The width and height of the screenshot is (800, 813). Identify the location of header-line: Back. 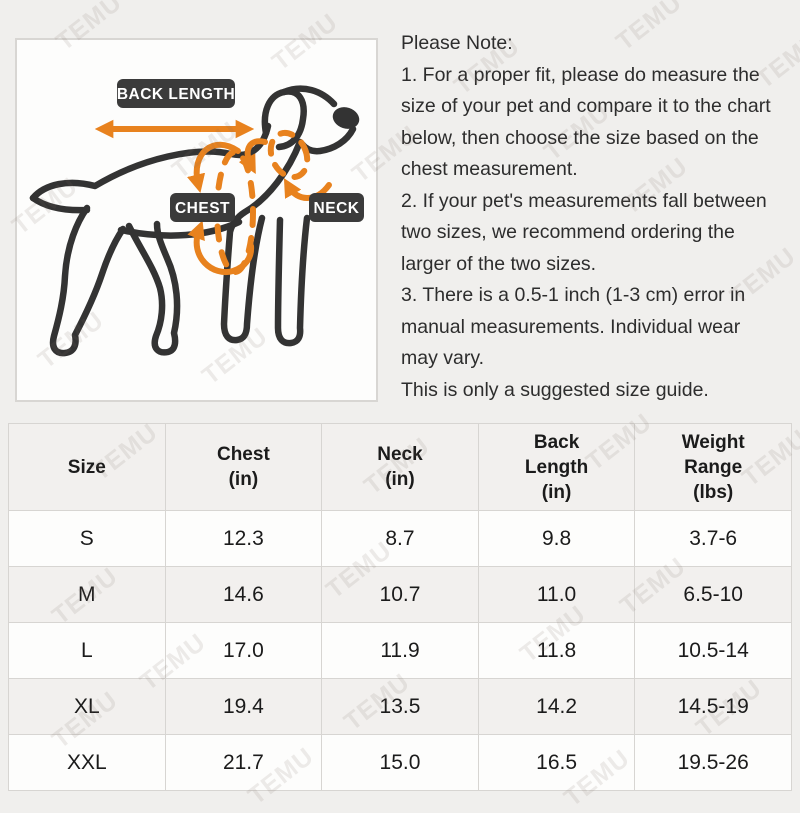
(556, 442).